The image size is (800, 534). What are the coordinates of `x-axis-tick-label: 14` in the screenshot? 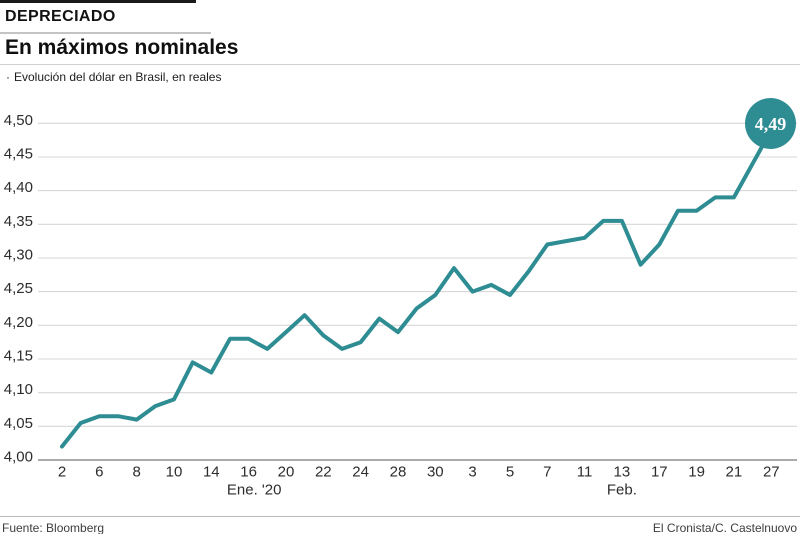 It's located at (211, 472).